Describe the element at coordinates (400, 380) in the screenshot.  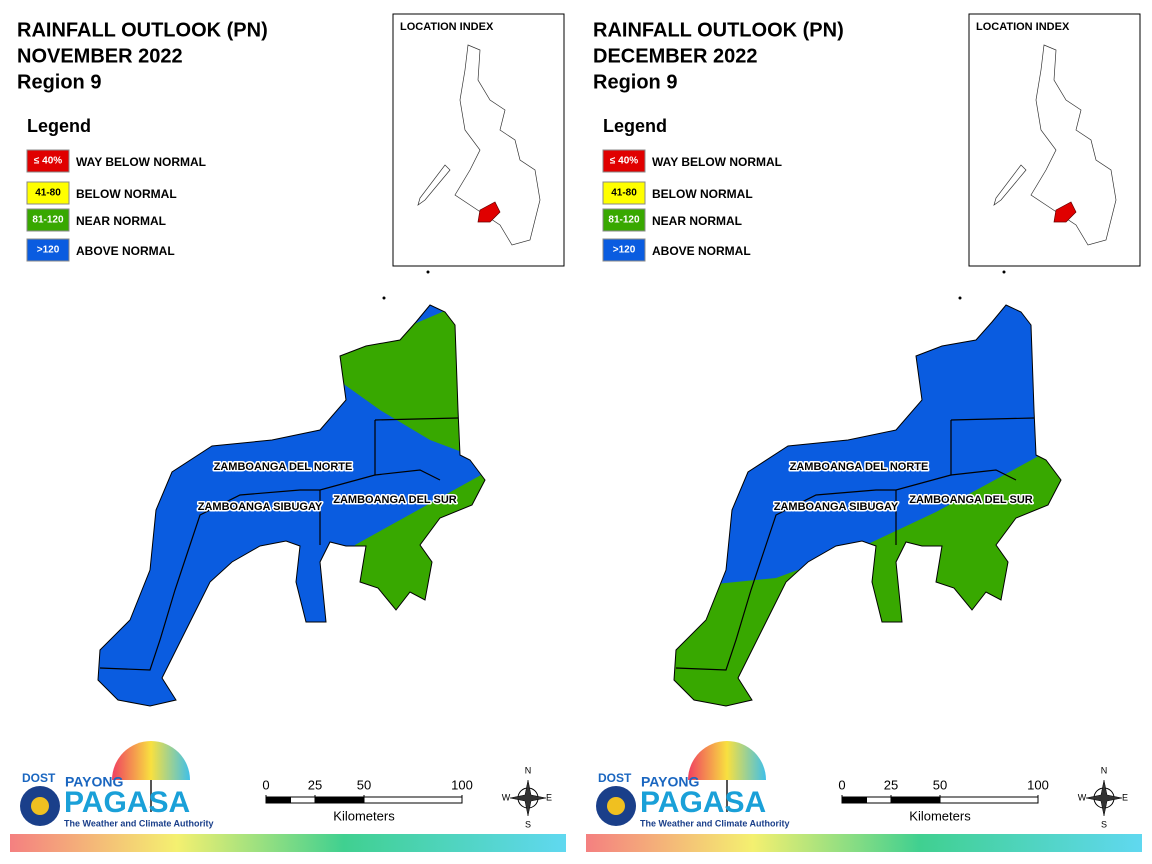
I see `zone-near-normal` at that location.